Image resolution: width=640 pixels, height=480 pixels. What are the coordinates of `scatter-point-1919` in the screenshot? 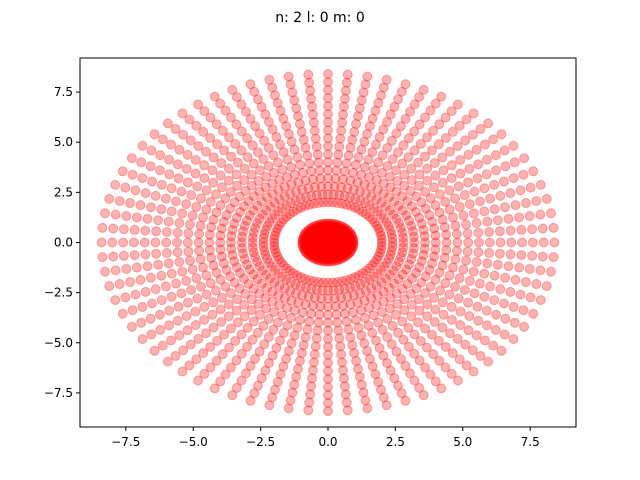 It's located at (198, 380).